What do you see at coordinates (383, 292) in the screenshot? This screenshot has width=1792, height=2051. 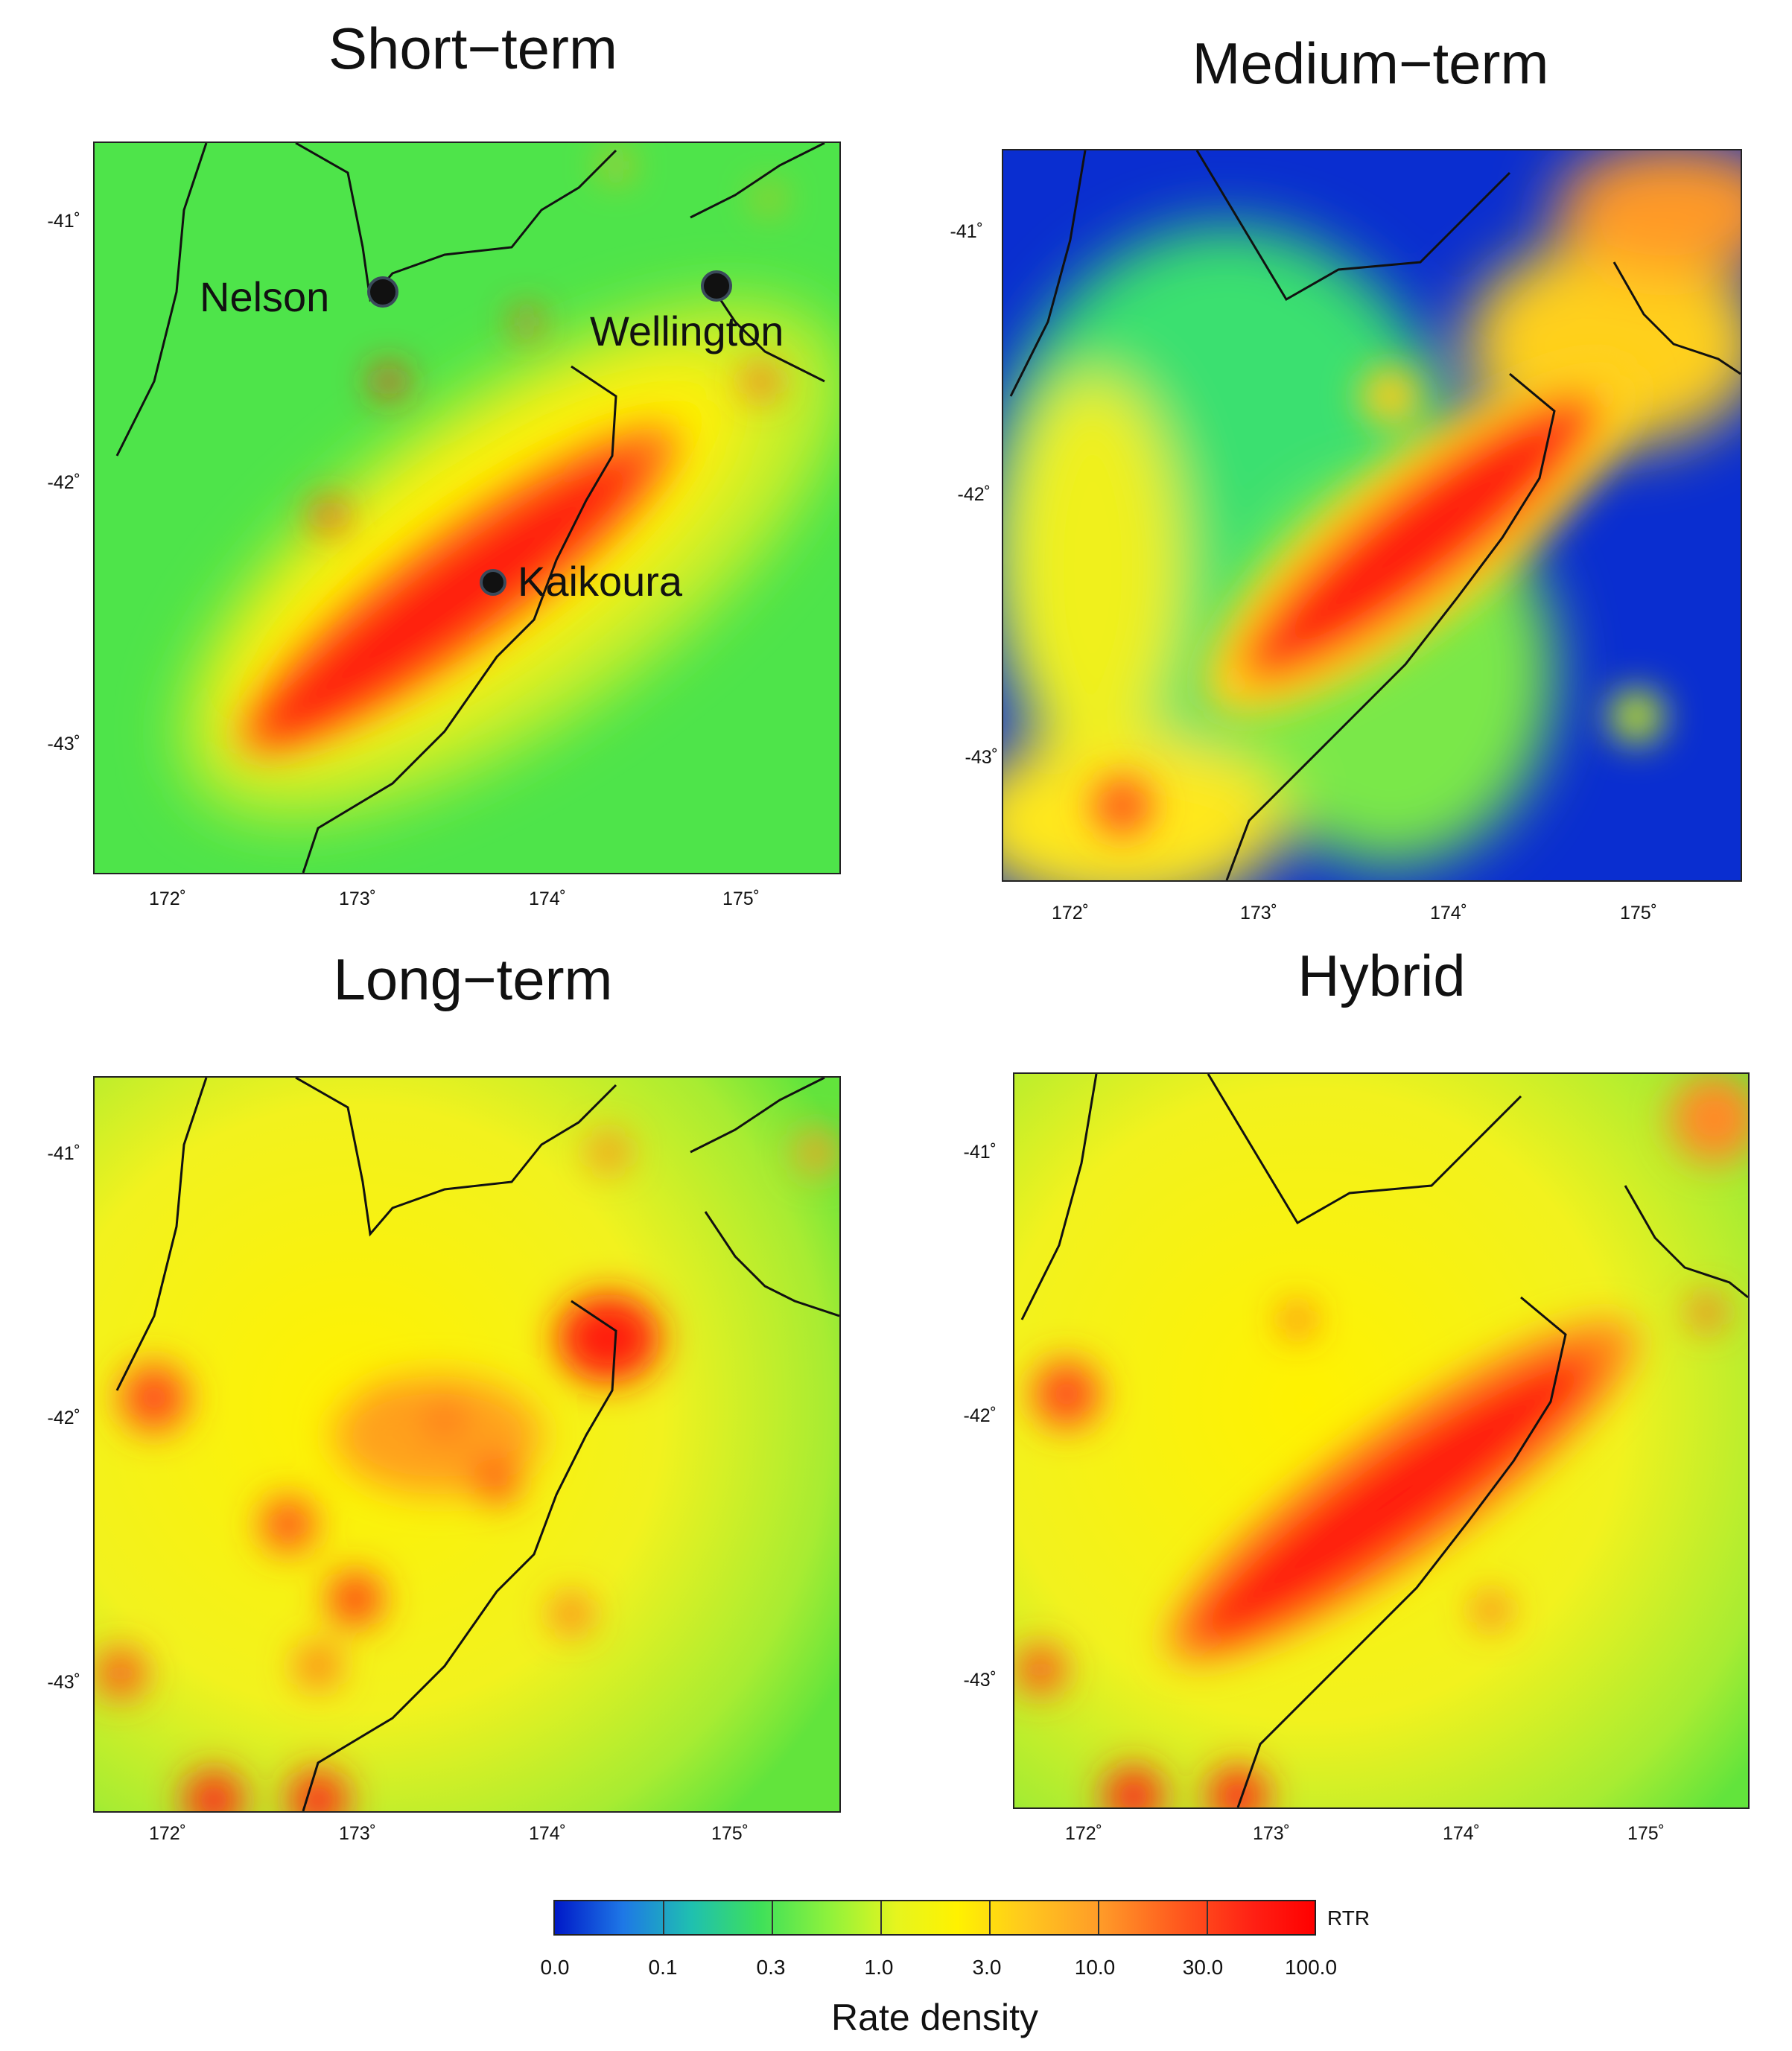 I see `nelson-marker` at bounding box center [383, 292].